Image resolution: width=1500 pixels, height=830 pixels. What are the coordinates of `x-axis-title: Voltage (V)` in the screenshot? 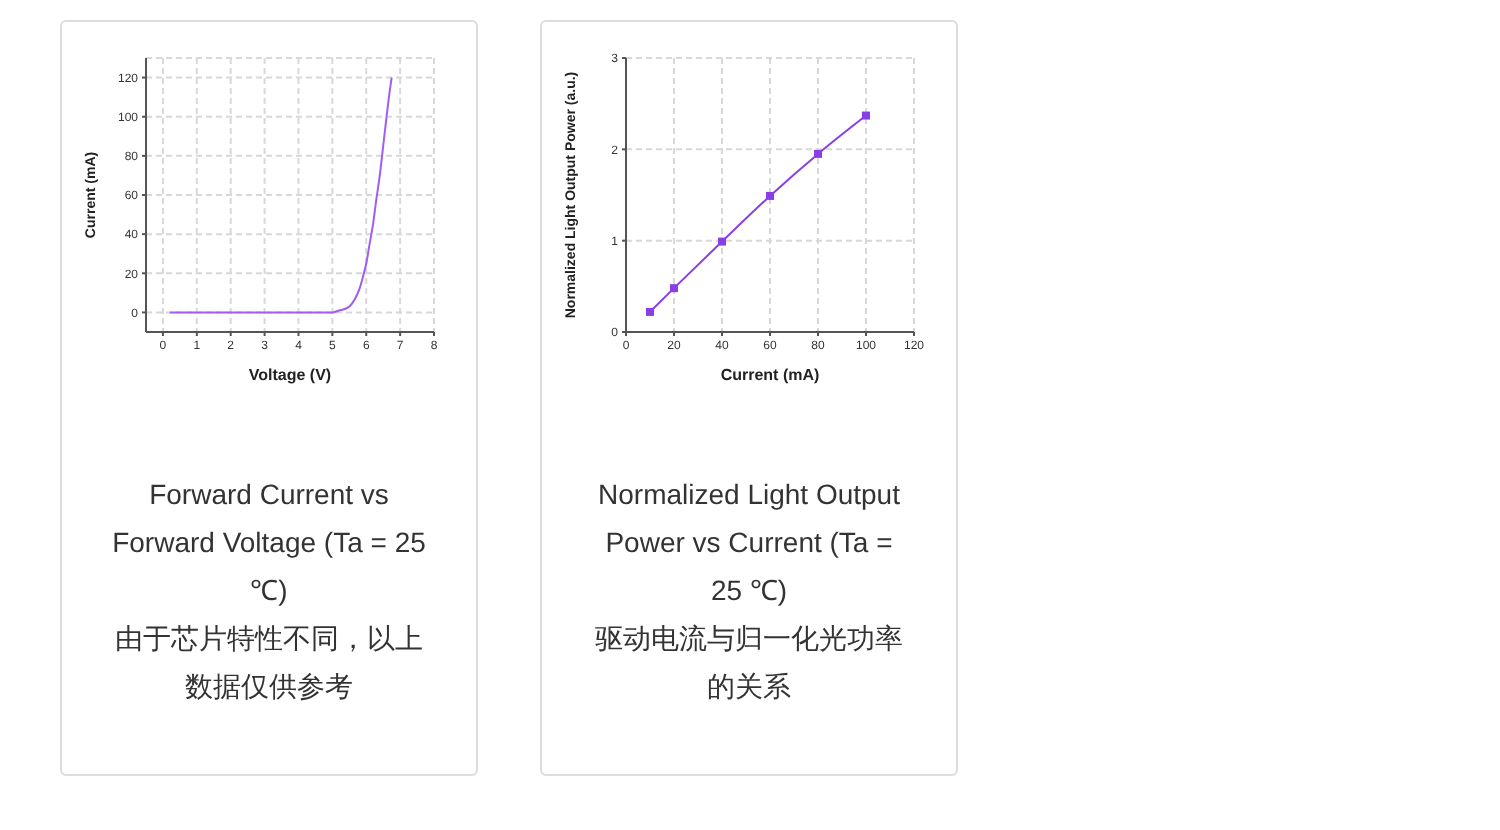 It's located at (290, 375).